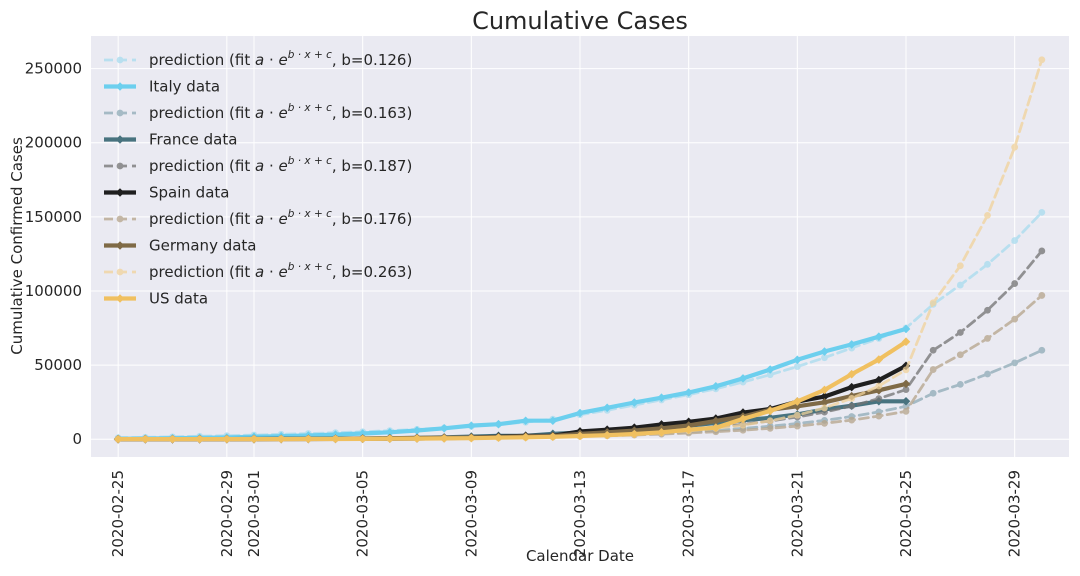 The width and height of the screenshot is (1080, 576). Describe the element at coordinates (53, 69) in the screenshot. I see `y-tick-label: 250000` at that location.